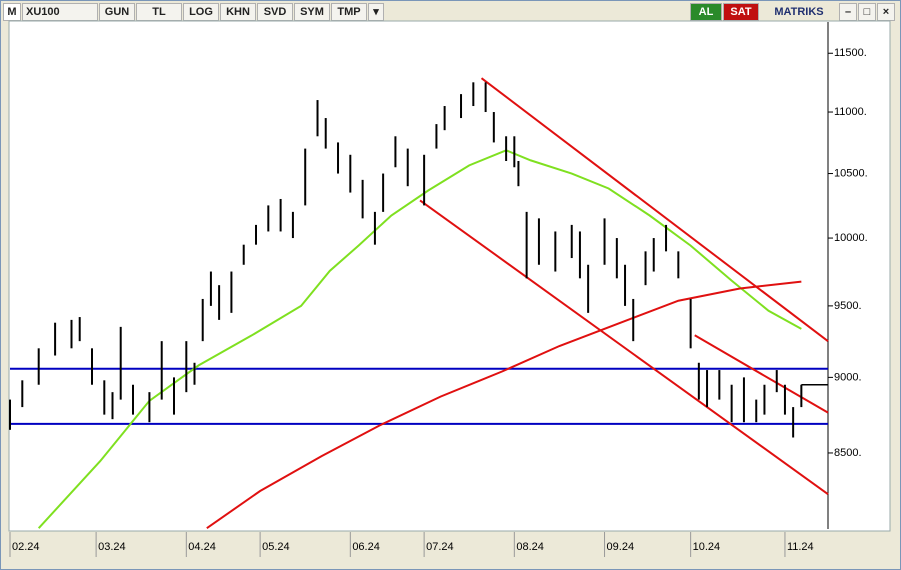 Image resolution: width=901 pixels, height=570 pixels. What do you see at coordinates (366, 547) in the screenshot?
I see `x-tick-label: 06.24` at bounding box center [366, 547].